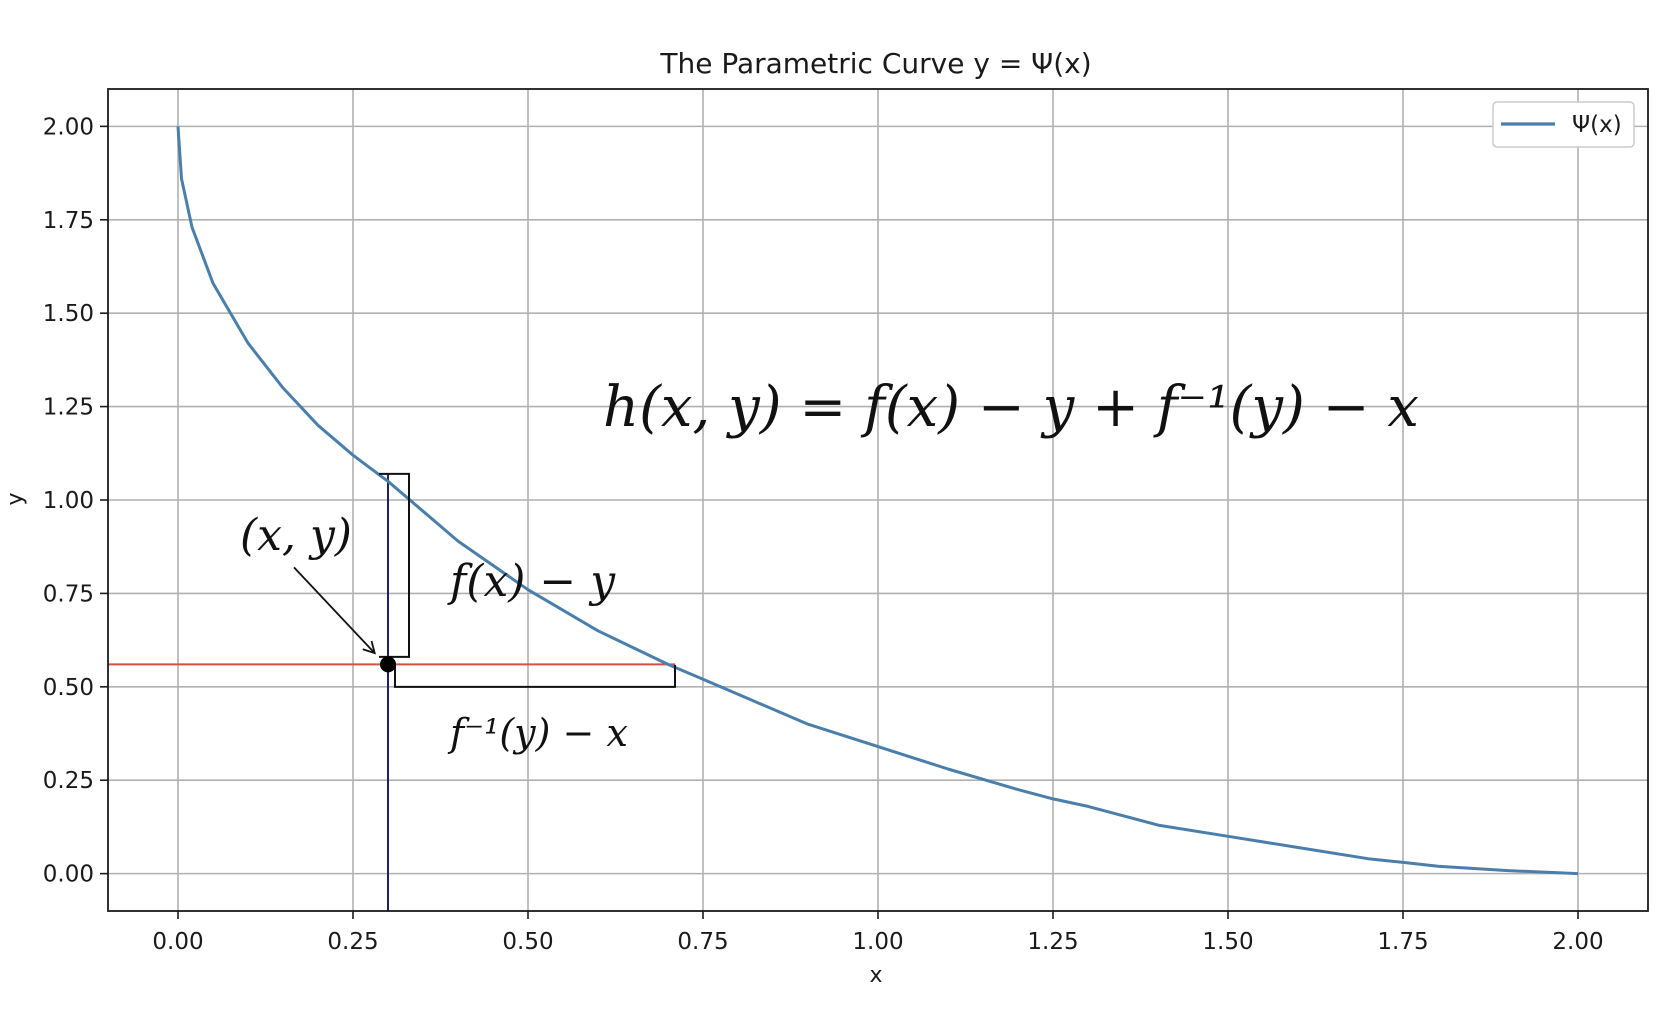 The image size is (1674, 1016). Describe the element at coordinates (1227, 942) in the screenshot. I see `x-tick-label: 1.50` at that location.